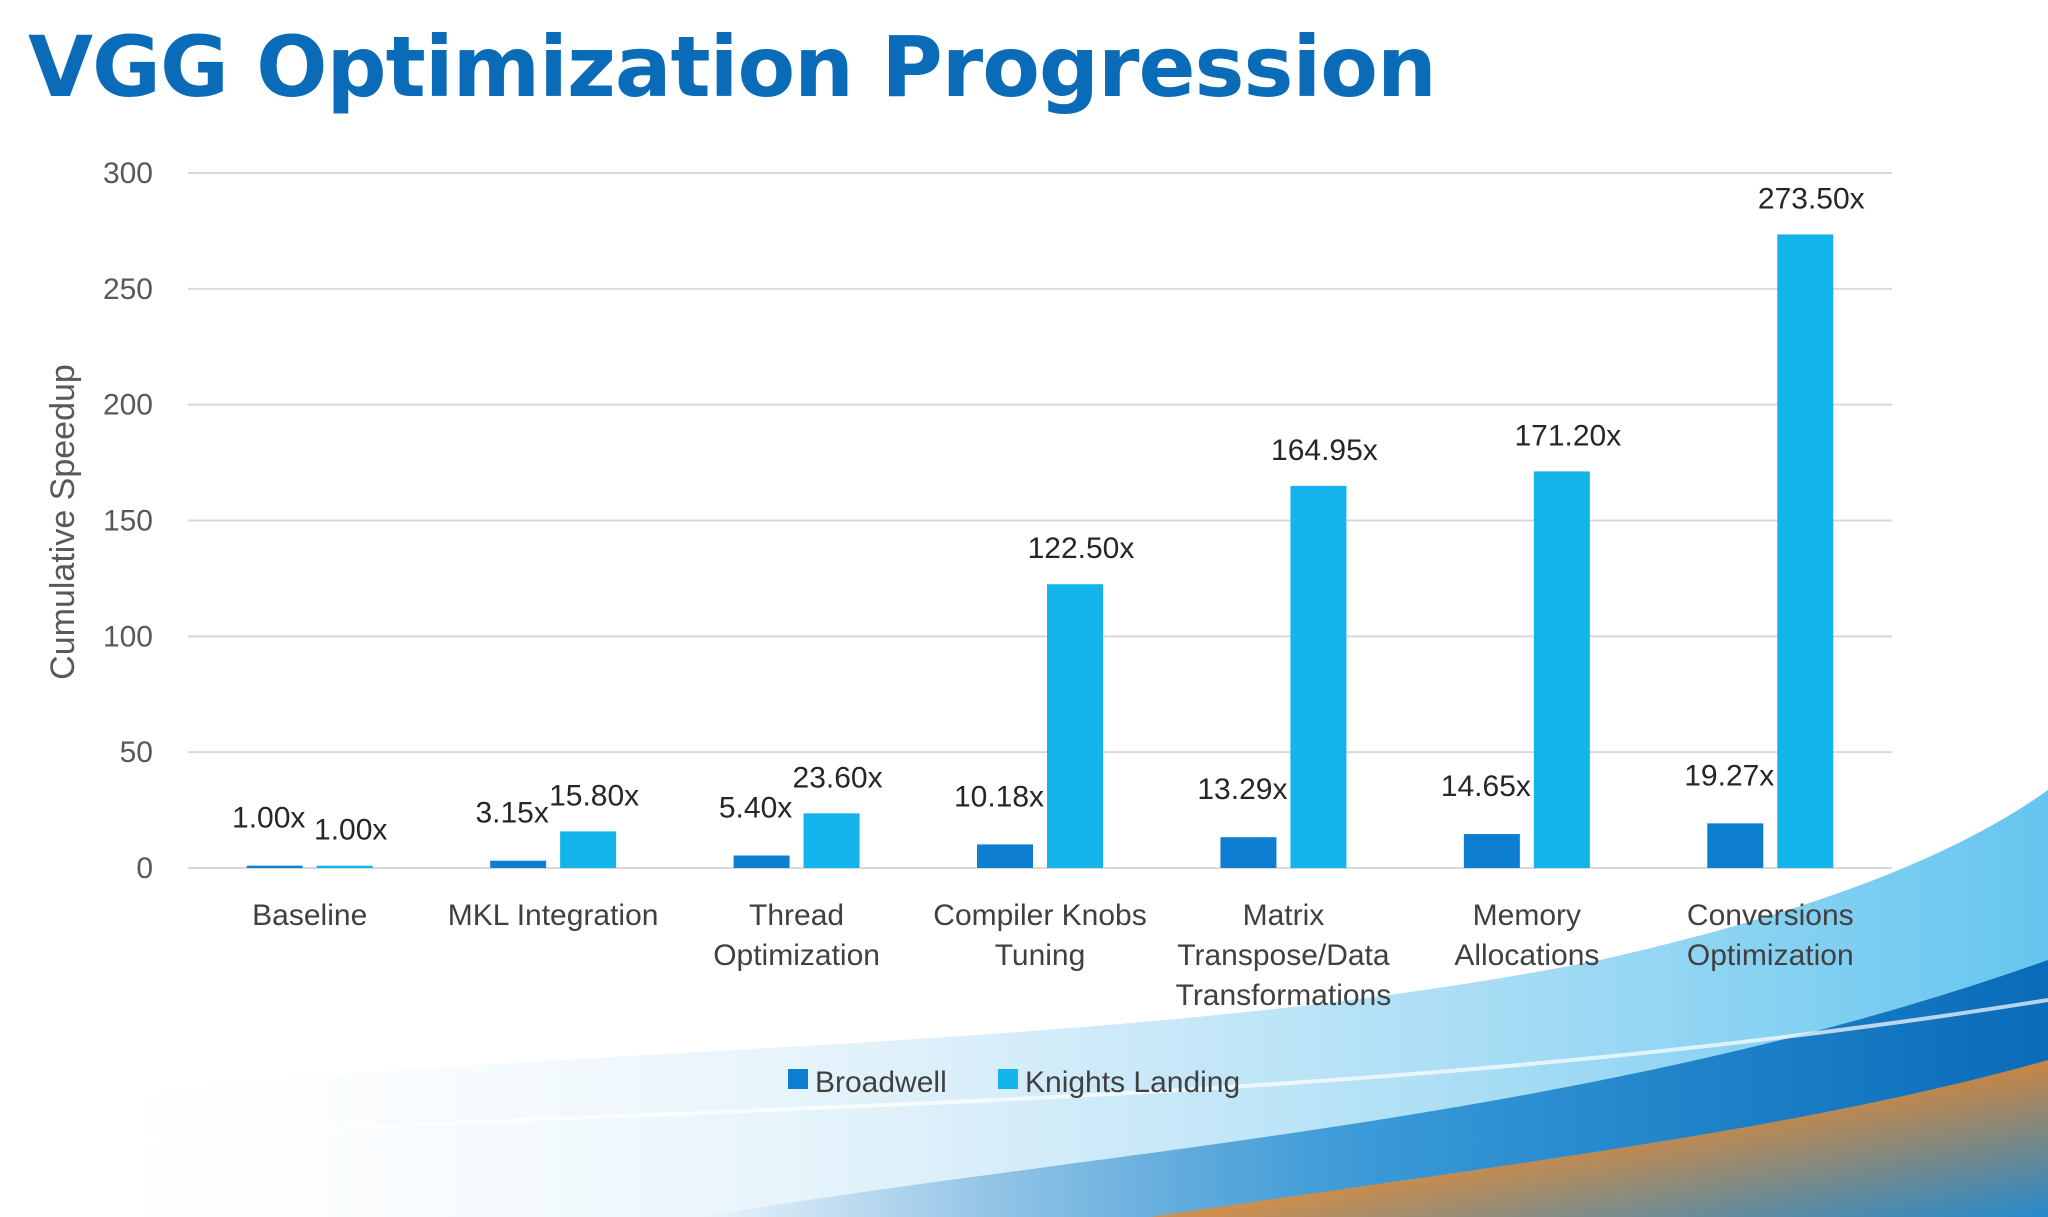 The width and height of the screenshot is (2048, 1217). What do you see at coordinates (1567, 435) in the screenshot?
I see `data-label-knights-landing: 171.20x` at bounding box center [1567, 435].